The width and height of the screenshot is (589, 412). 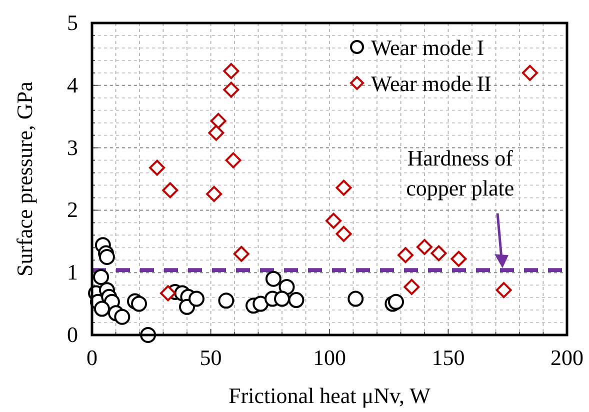 What do you see at coordinates (72, 85) in the screenshot?
I see `y-tick-label: 4` at bounding box center [72, 85].